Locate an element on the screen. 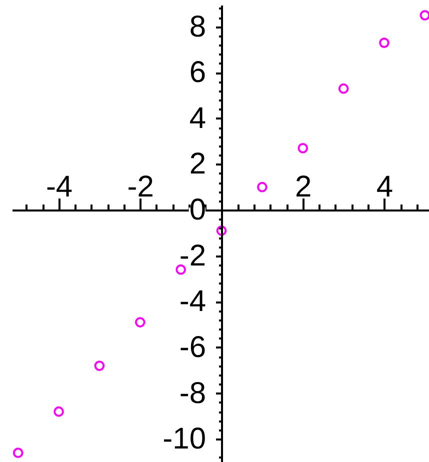  y-tick-label: -4 is located at coordinates (192, 301).